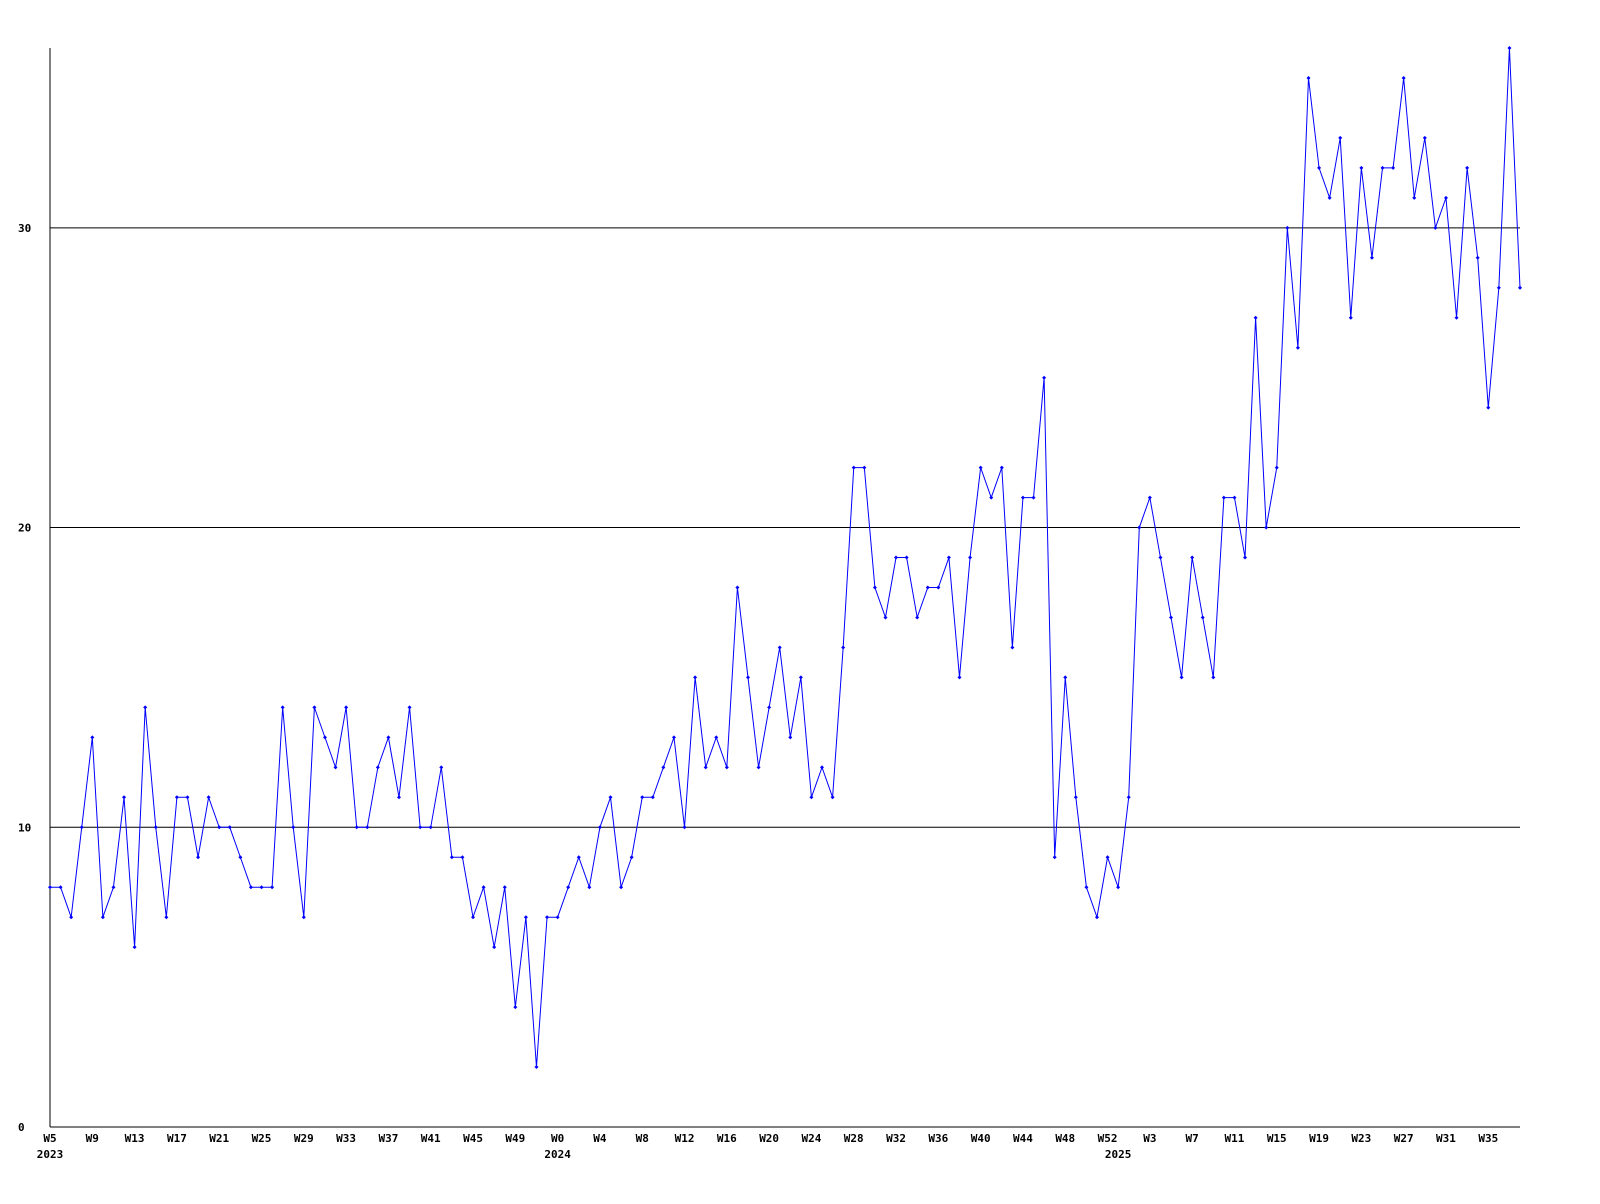 The image size is (1600, 1204). What do you see at coordinates (135, 1138) in the screenshot?
I see `x-tick-label: W13` at bounding box center [135, 1138].